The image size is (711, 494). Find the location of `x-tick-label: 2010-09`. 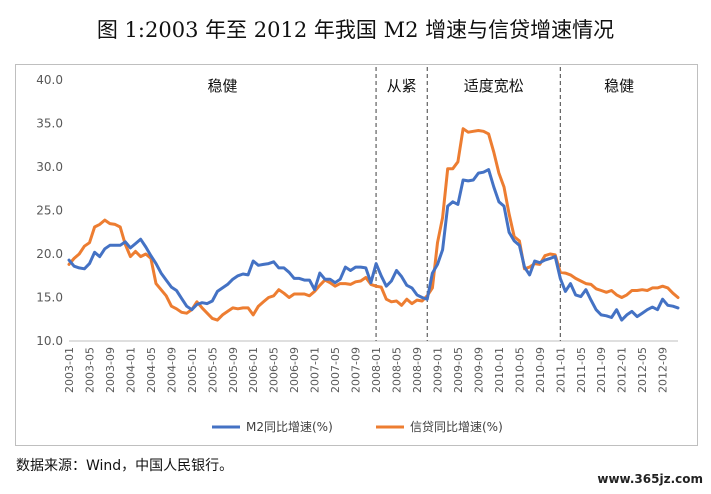

x-tick-label: 2010-09 is located at coordinates (540, 370).